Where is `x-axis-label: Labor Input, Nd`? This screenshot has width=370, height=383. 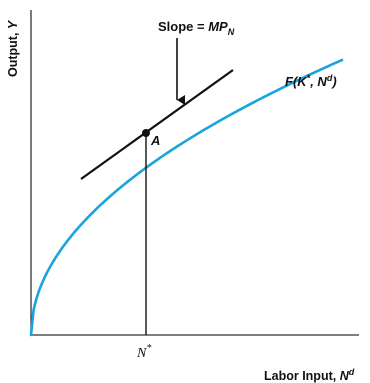
x-axis-label: Labor Input, Nd is located at coordinates (309, 375).